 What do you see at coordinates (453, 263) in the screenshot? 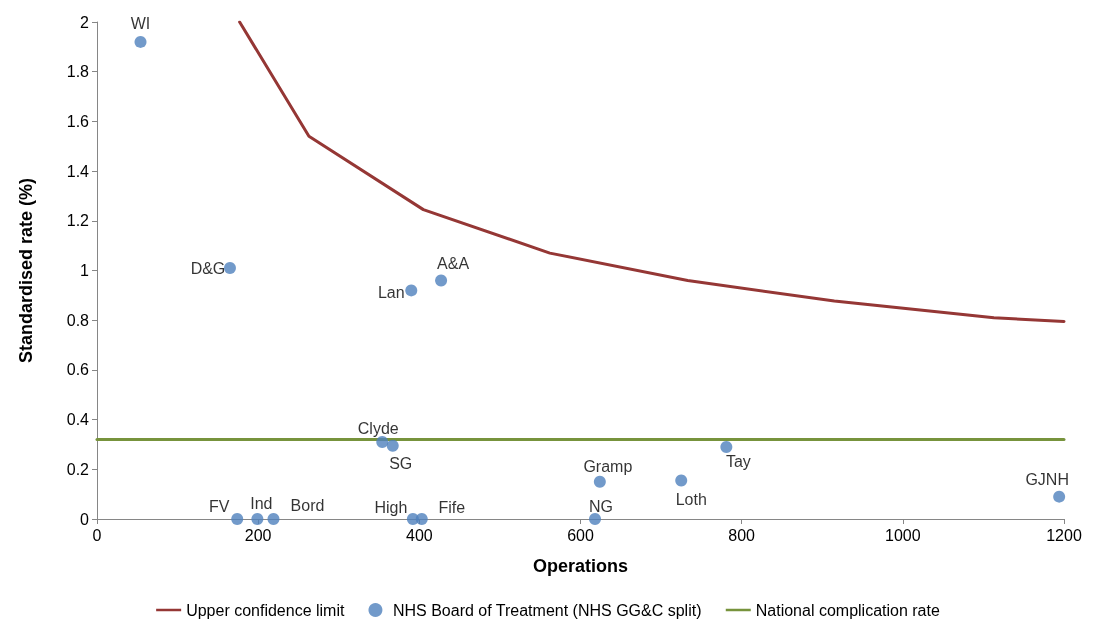
I see `annotation: A&A` at bounding box center [453, 263].